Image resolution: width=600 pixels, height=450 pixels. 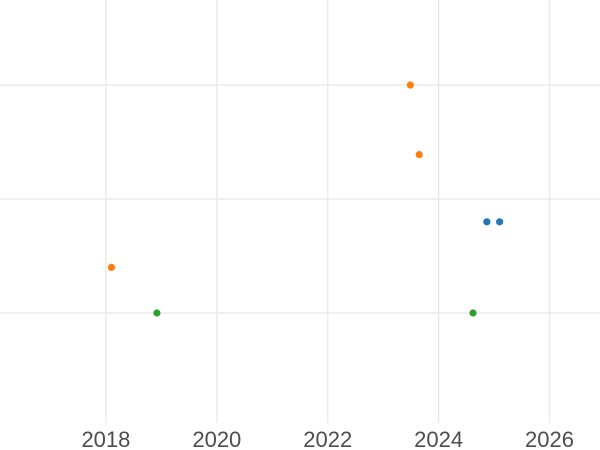 What do you see at coordinates (438, 438) in the screenshot?
I see `x-tick-label: 2024` at bounding box center [438, 438].